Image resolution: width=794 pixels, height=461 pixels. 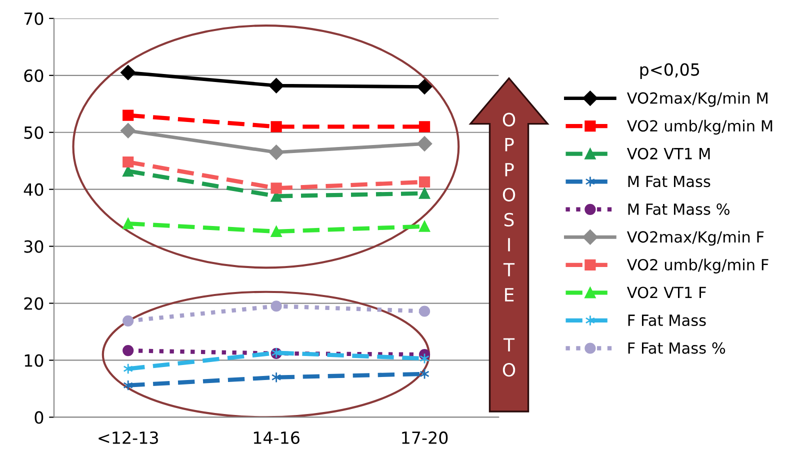 What do you see at coordinates (666, 292) in the screenshot?
I see `legend-label: VO2 VT1 F` at bounding box center [666, 292].